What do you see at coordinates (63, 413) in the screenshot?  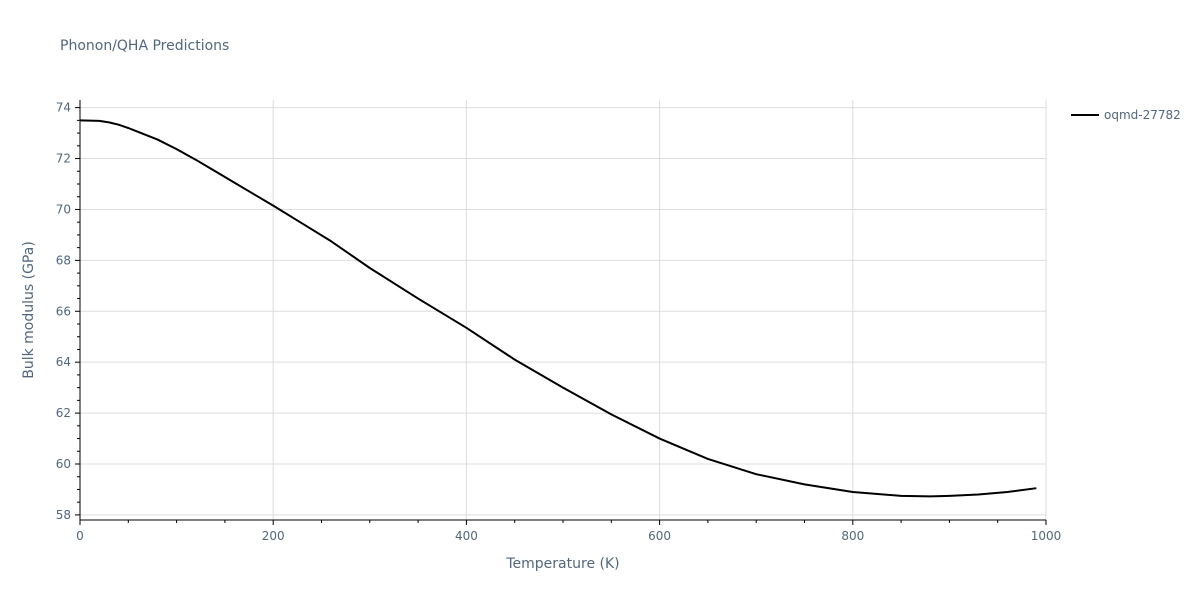 I see `y-tick-label: 62` at bounding box center [63, 413].